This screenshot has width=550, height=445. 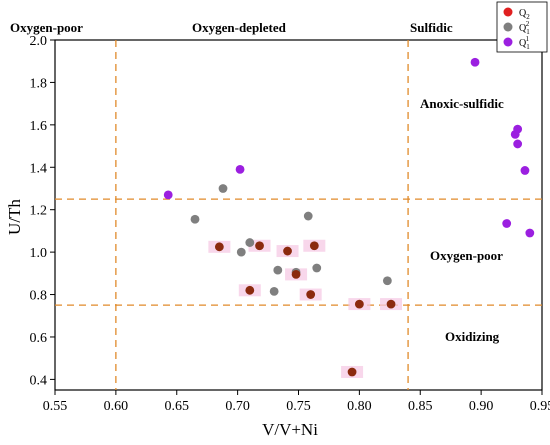 What do you see at coordinates (524, 14) in the screenshot?
I see `legend-label: Q2` at bounding box center [524, 14].